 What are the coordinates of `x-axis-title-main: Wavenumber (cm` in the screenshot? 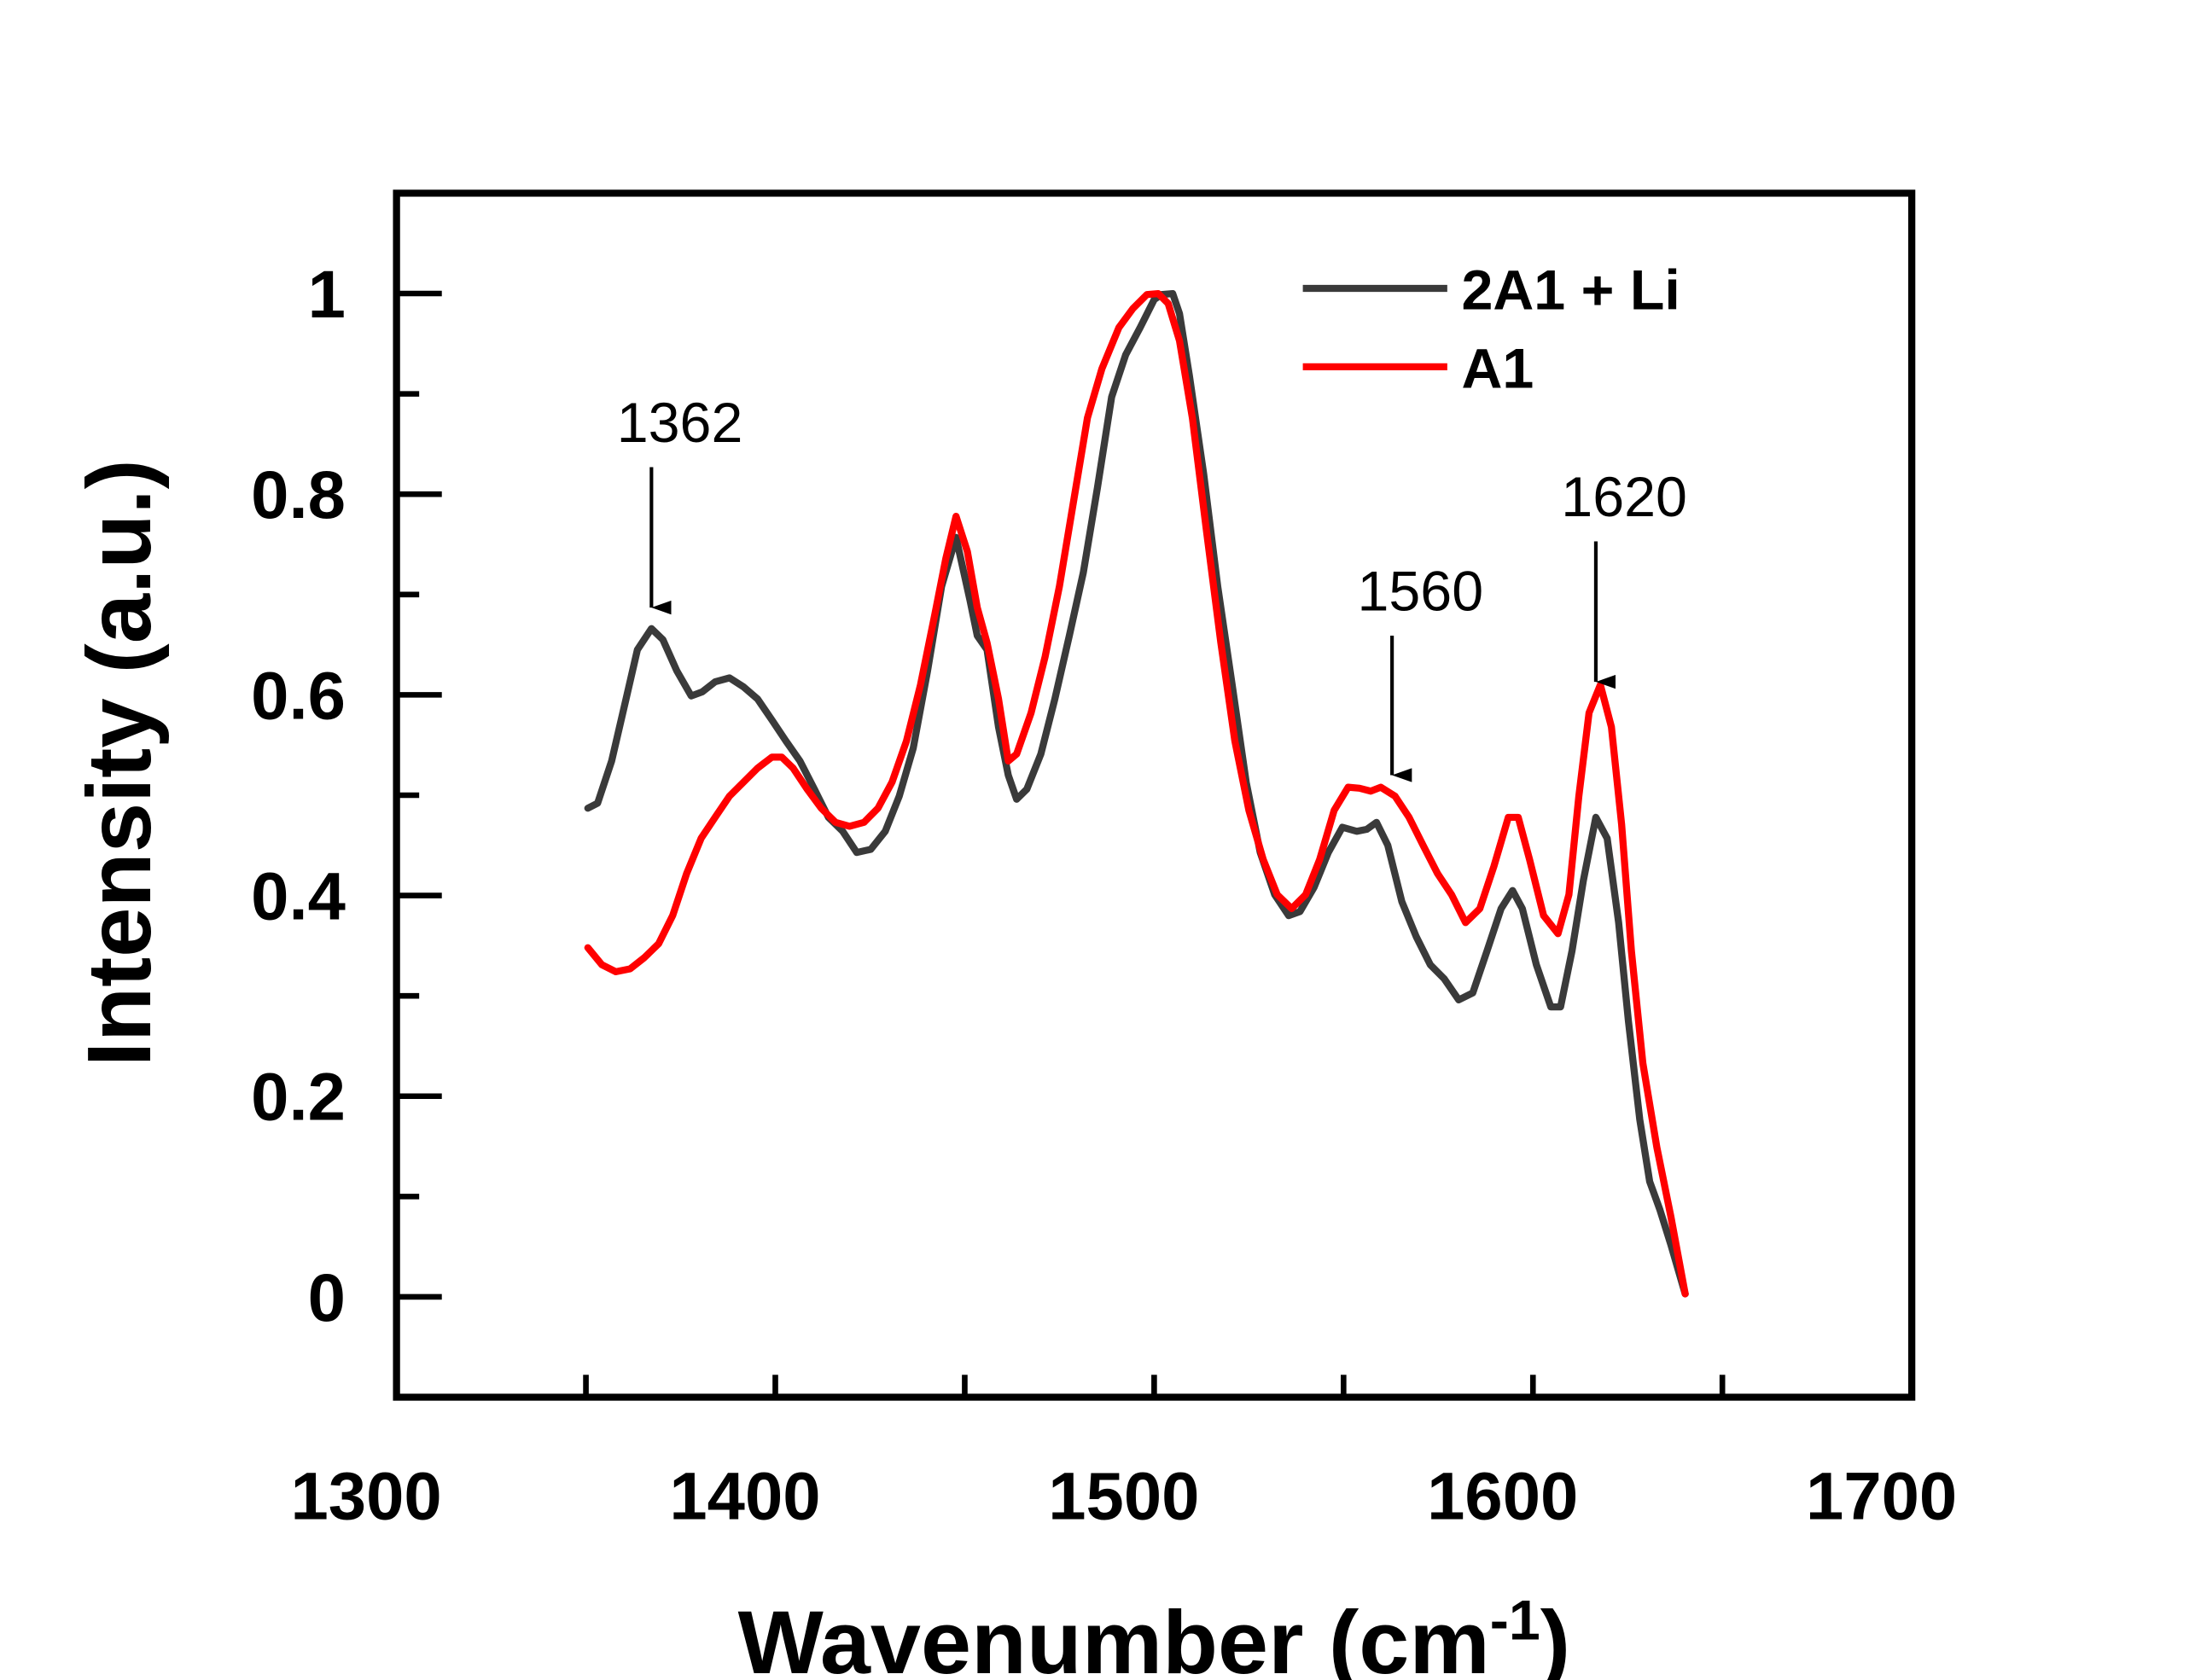 It's located at (1114, 1636).